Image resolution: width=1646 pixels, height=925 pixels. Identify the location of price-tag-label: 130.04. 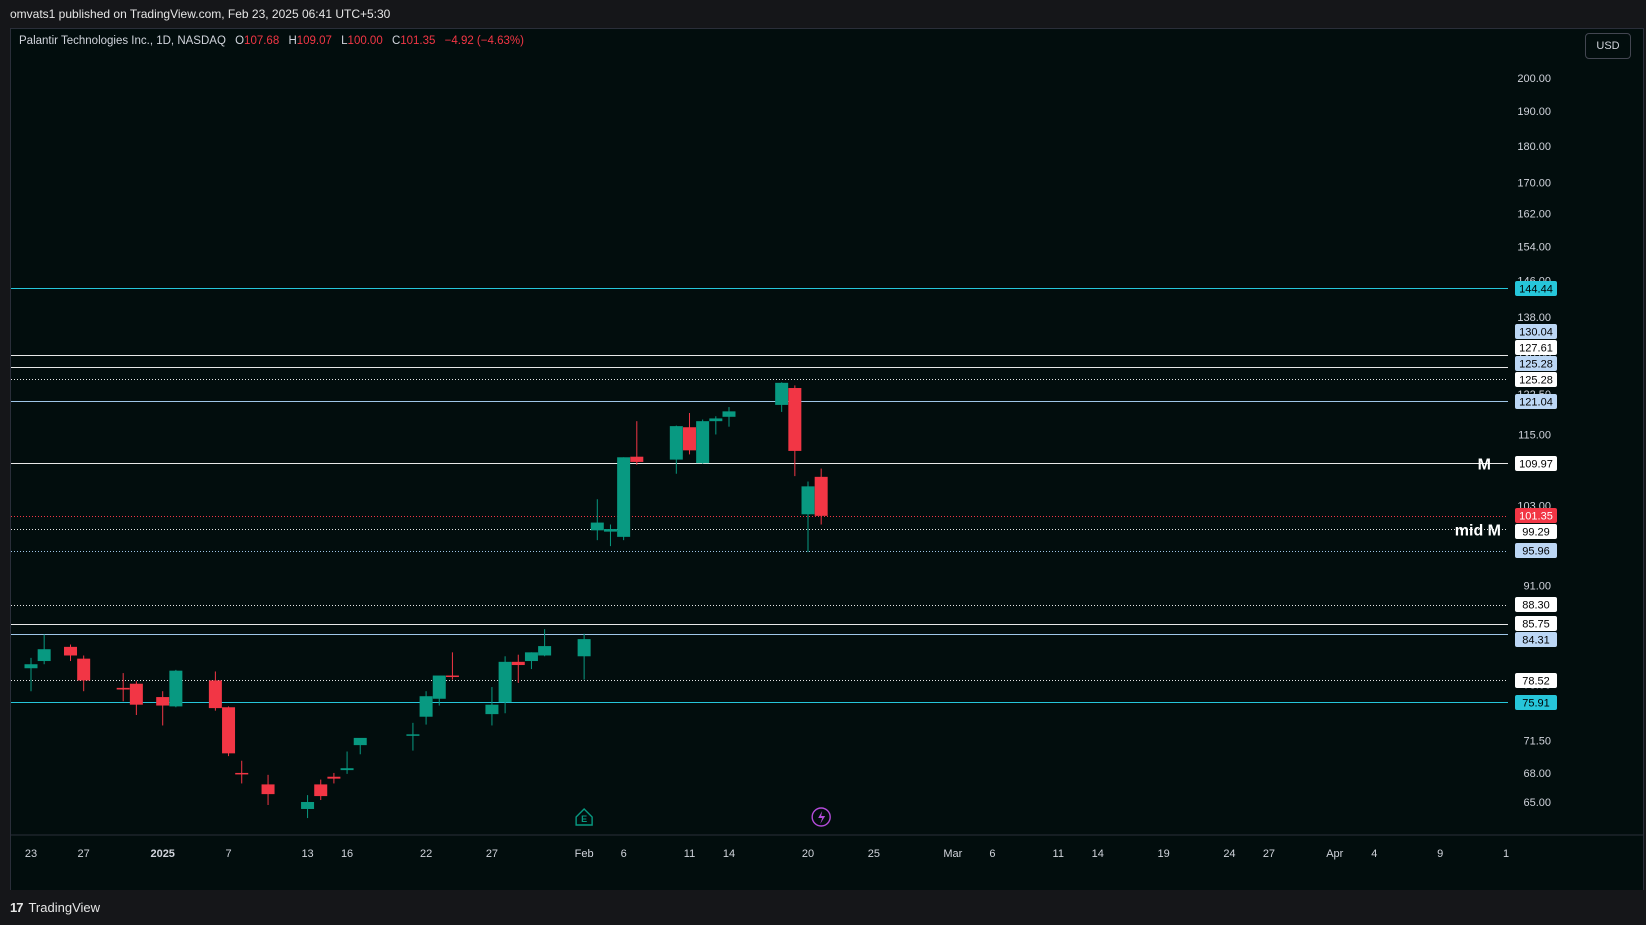
(1536, 333).